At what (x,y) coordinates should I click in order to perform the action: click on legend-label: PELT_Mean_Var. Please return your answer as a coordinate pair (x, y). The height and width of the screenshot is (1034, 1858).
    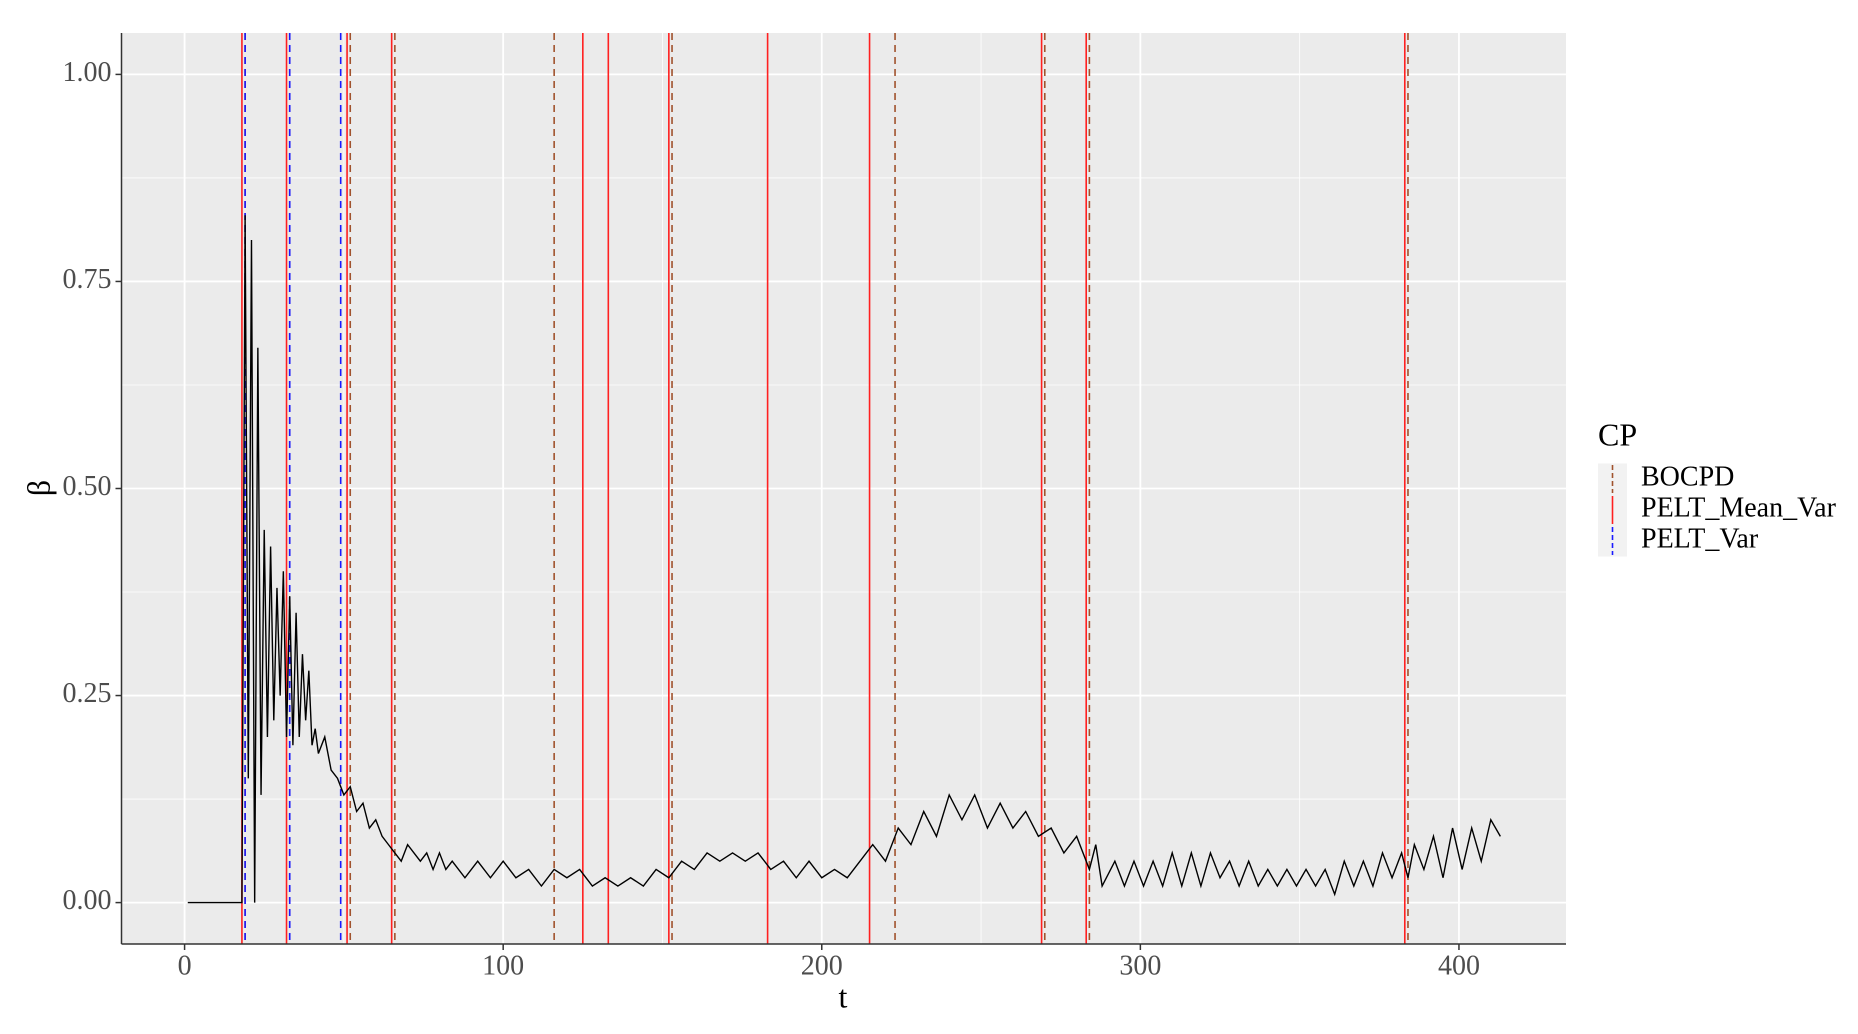
    Looking at the image, I should click on (1739, 507).